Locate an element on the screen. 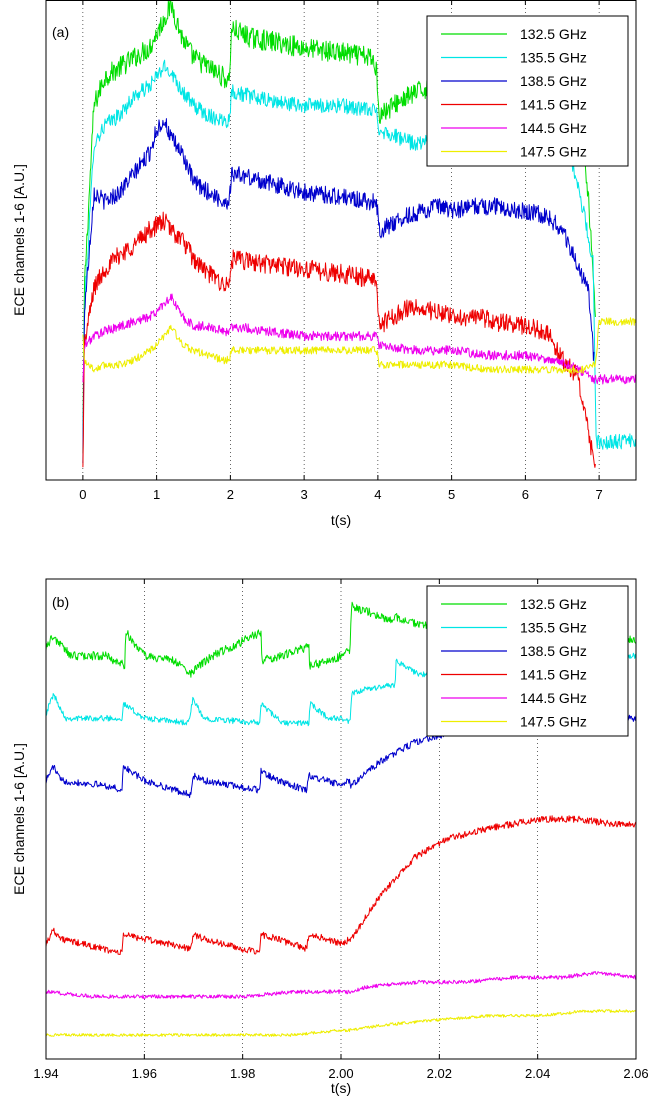 The width and height of the screenshot is (666, 1099). x-tick-label: 1.98 is located at coordinates (242, 1073).